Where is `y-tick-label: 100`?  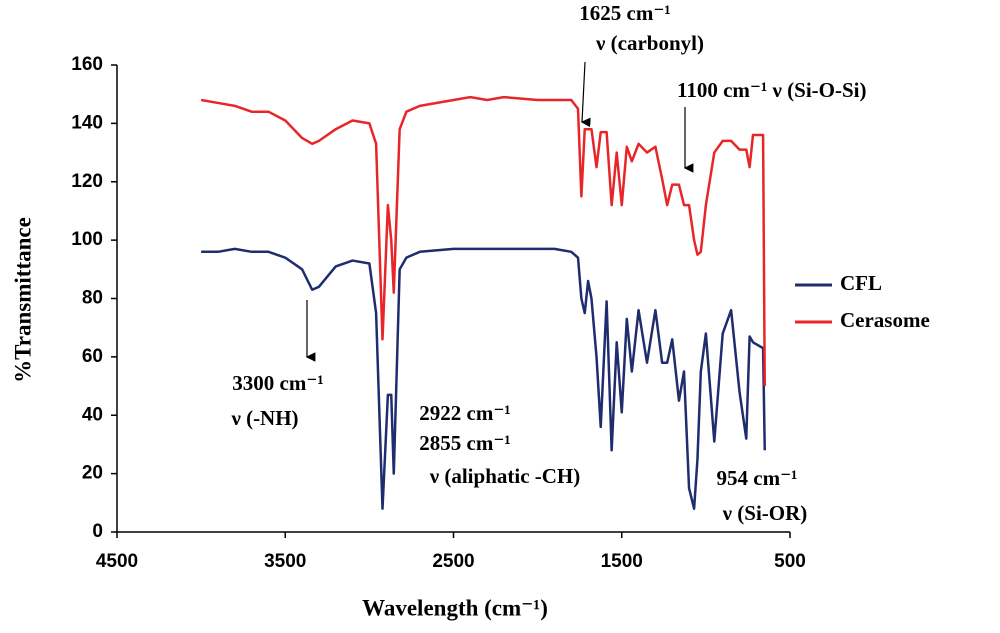 y-tick-label: 100 is located at coordinates (87, 239).